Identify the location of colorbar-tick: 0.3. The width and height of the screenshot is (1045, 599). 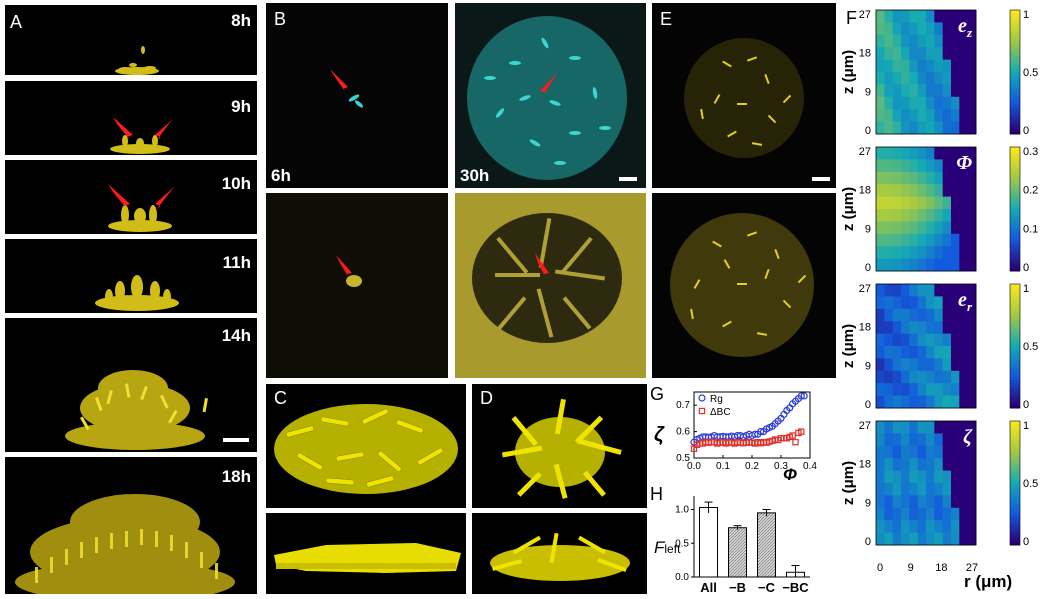
(1030, 152).